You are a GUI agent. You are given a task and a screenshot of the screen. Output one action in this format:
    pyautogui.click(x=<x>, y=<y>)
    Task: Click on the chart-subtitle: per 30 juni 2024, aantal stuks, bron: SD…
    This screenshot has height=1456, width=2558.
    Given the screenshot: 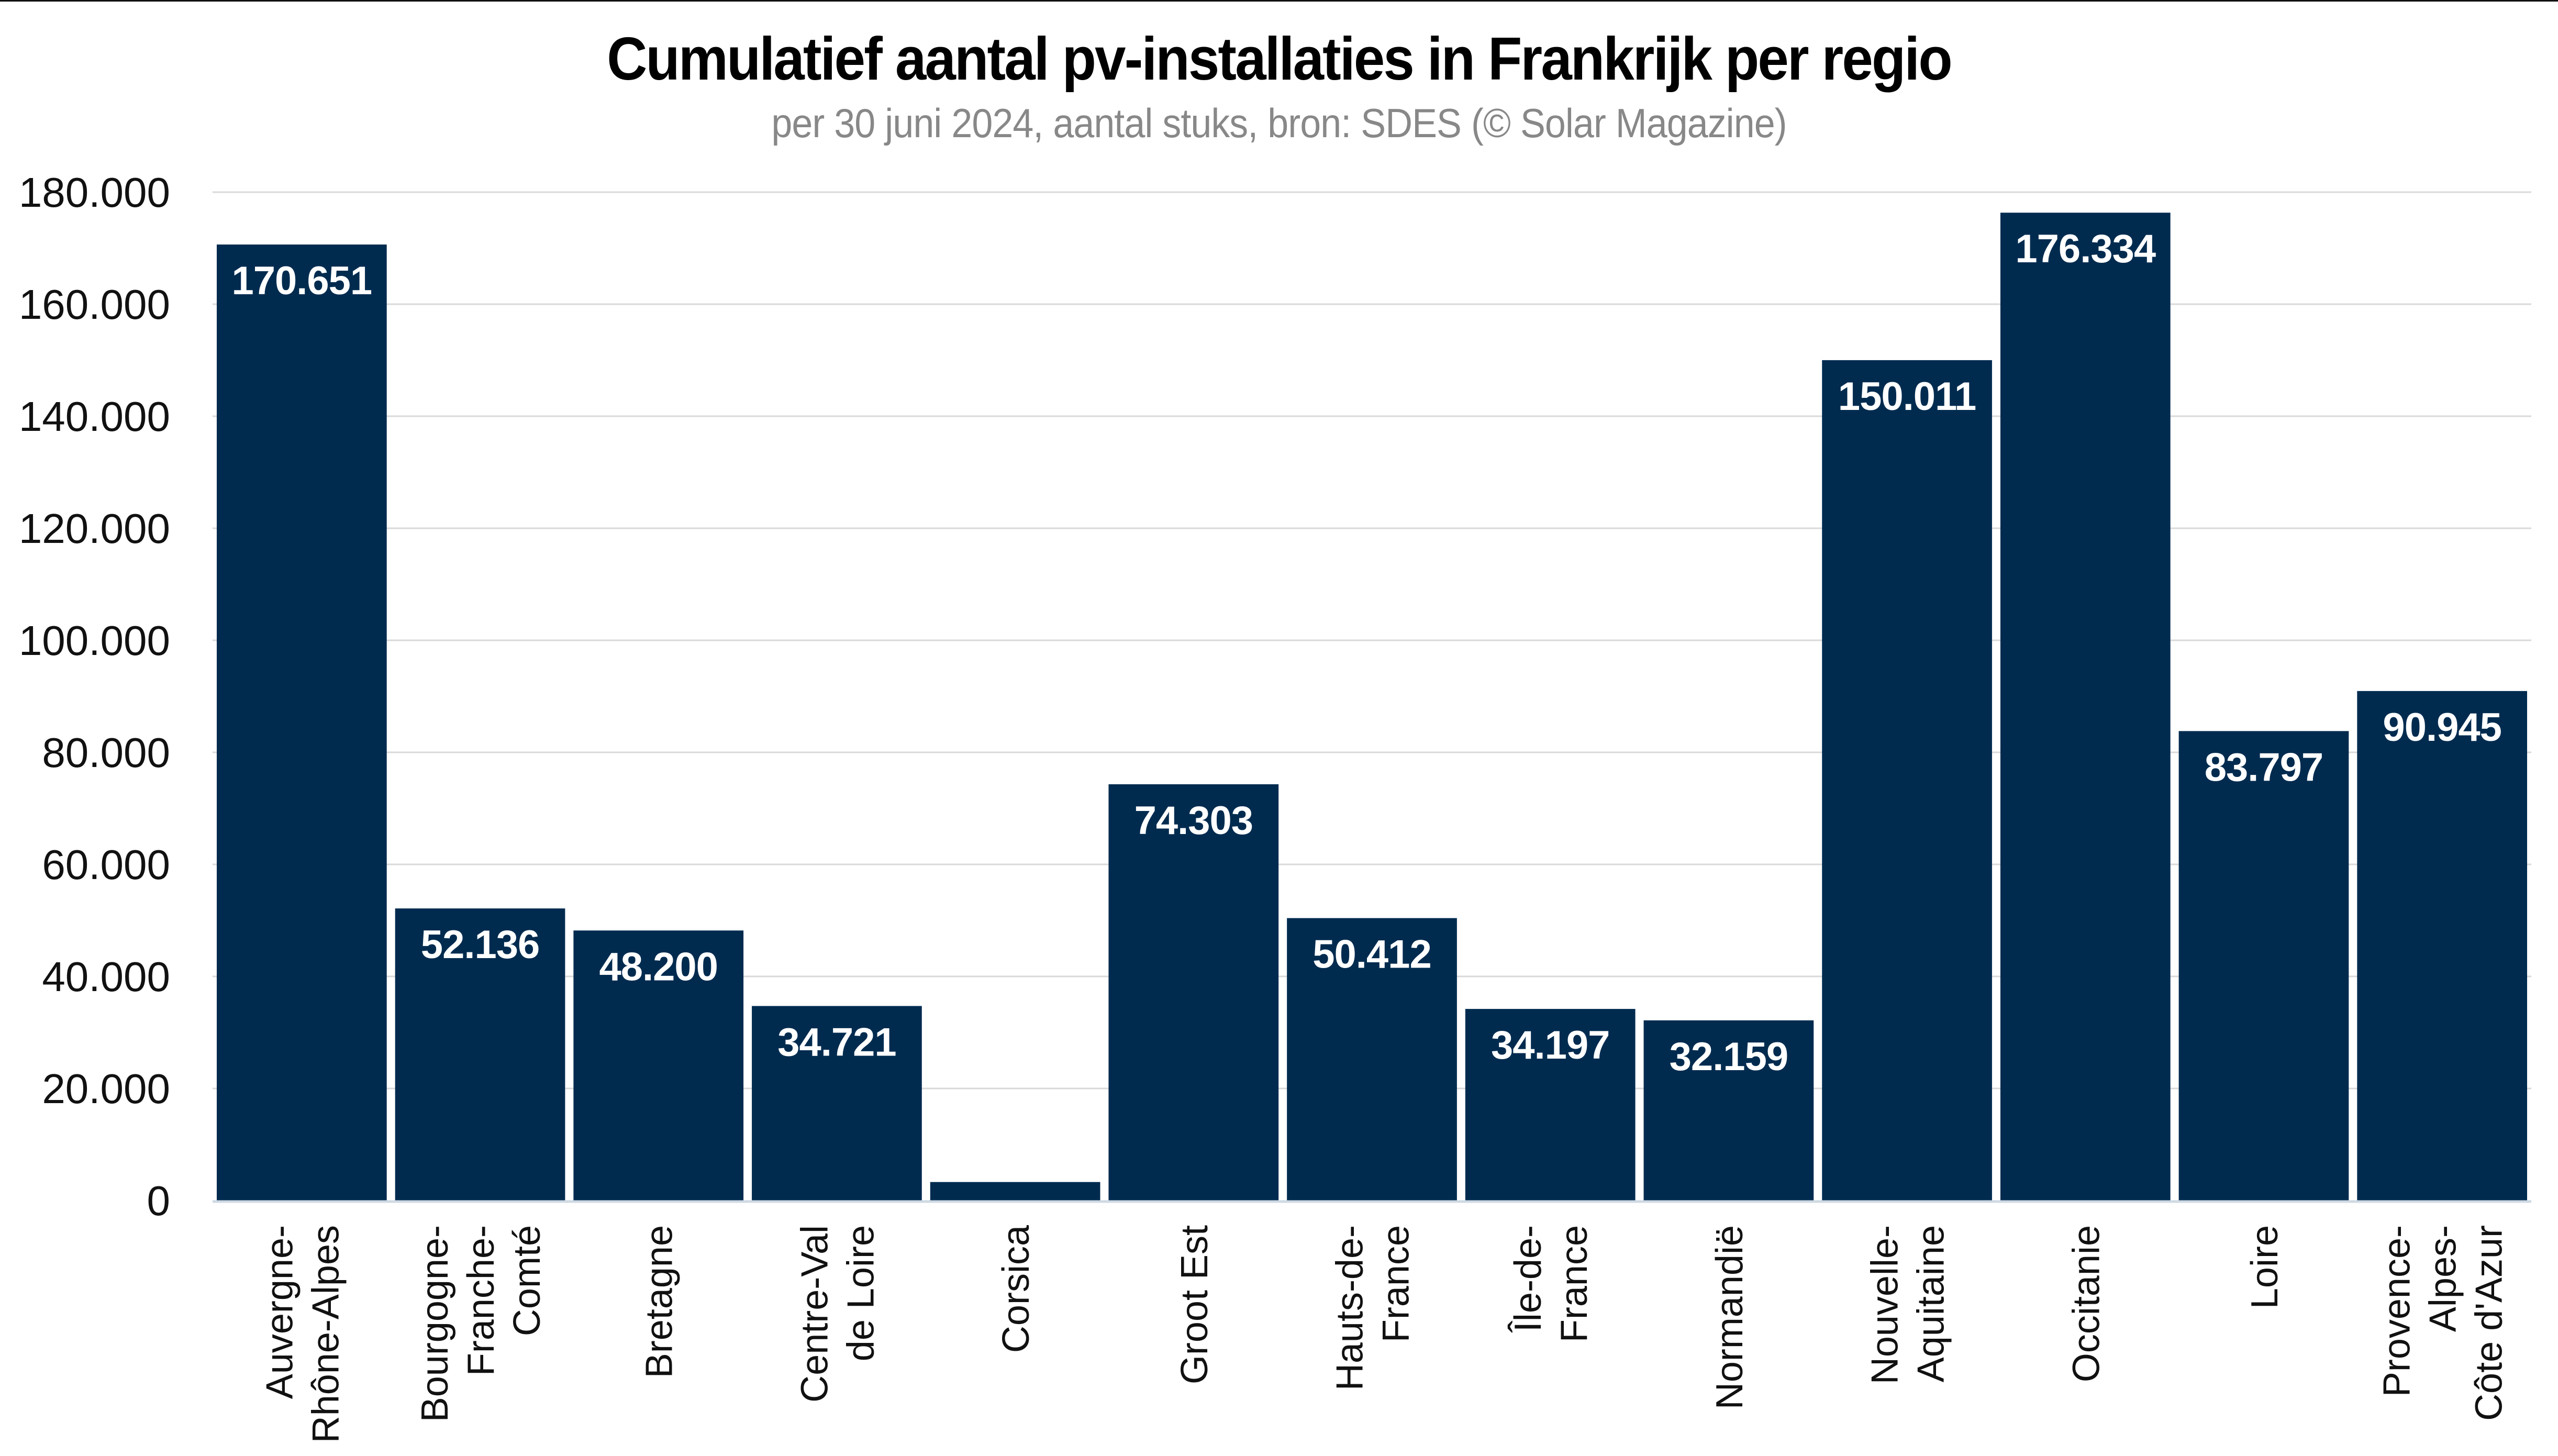 What is the action you would take?
    pyautogui.click(x=1279, y=123)
    